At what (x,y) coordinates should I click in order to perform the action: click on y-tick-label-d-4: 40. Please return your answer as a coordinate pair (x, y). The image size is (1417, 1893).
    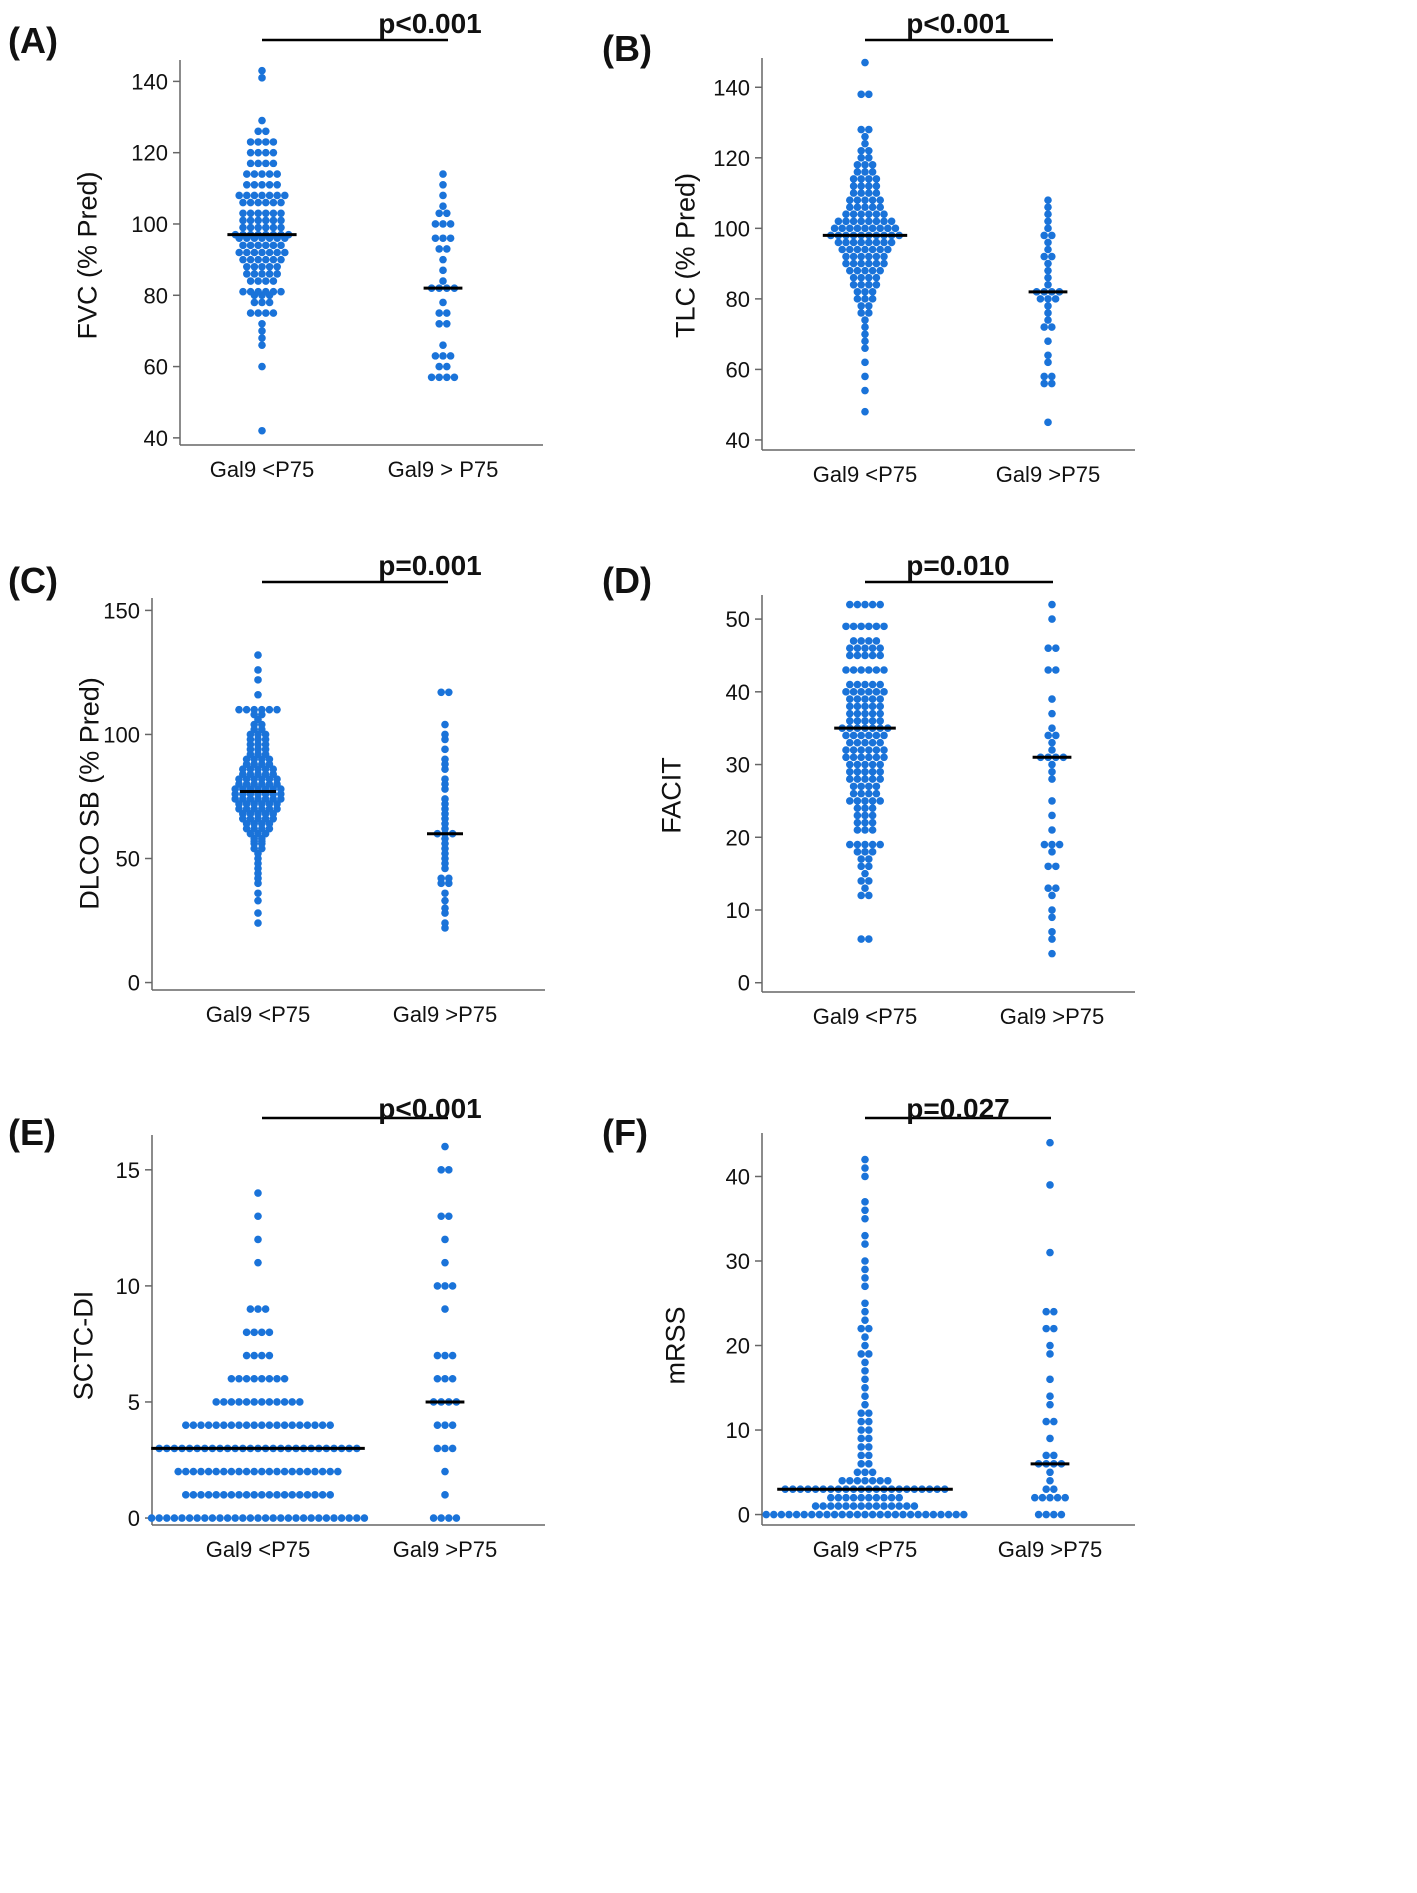
    Looking at the image, I should click on (738, 692).